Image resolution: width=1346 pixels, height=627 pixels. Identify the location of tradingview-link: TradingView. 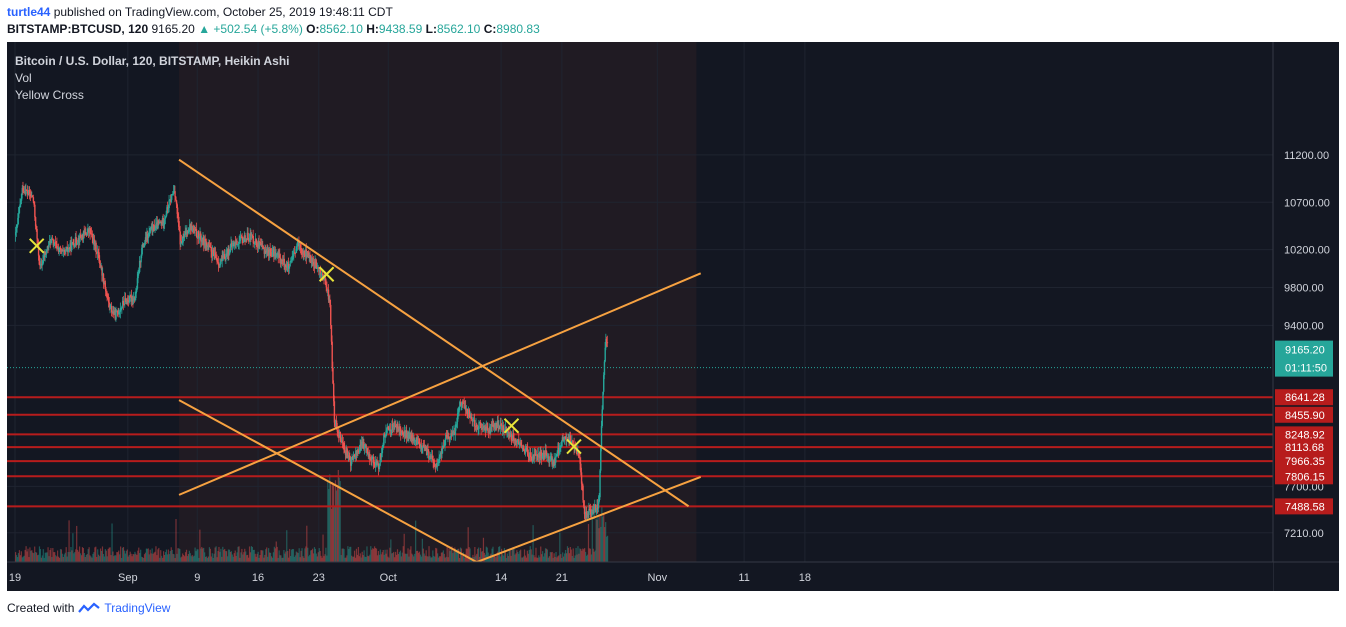
(137, 608).